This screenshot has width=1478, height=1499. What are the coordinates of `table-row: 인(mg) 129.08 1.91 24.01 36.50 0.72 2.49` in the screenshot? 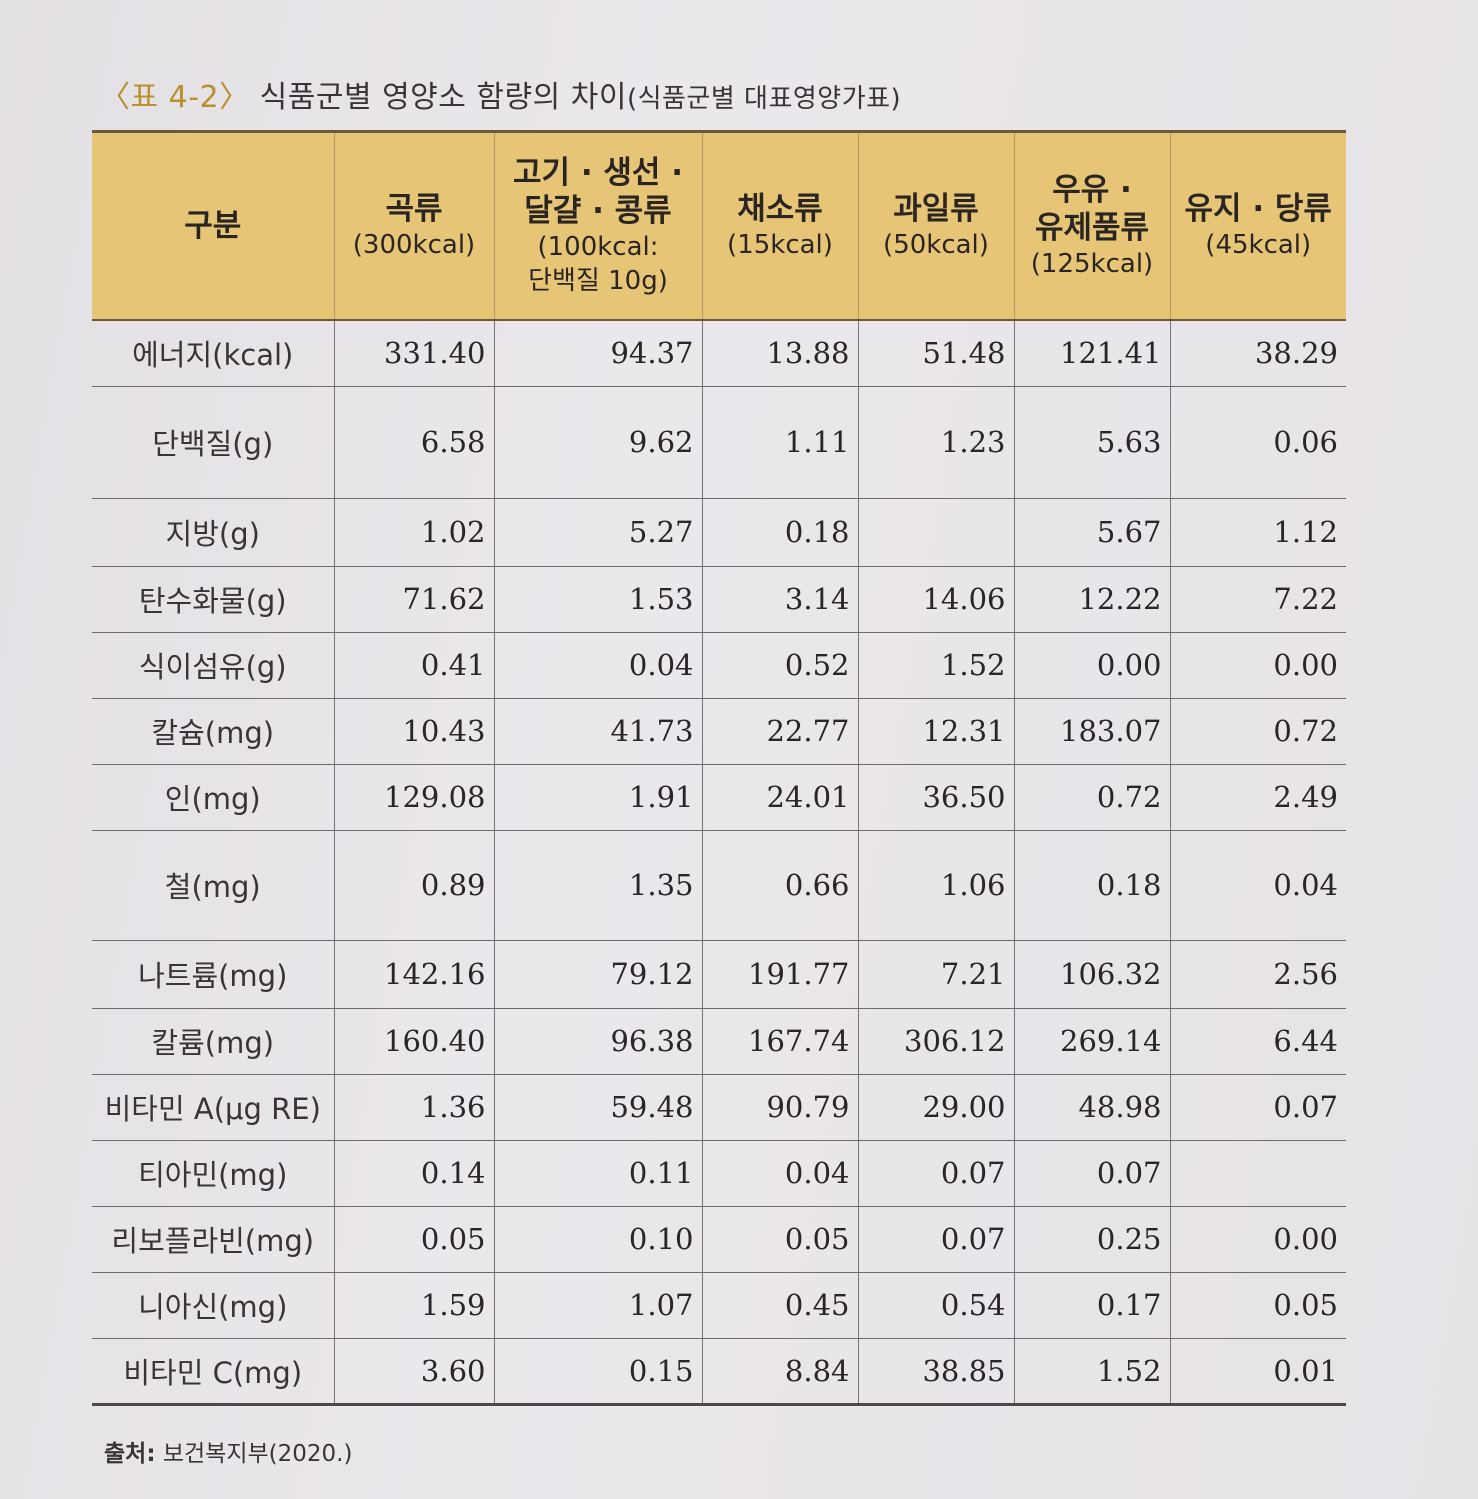 It's located at (719, 797).